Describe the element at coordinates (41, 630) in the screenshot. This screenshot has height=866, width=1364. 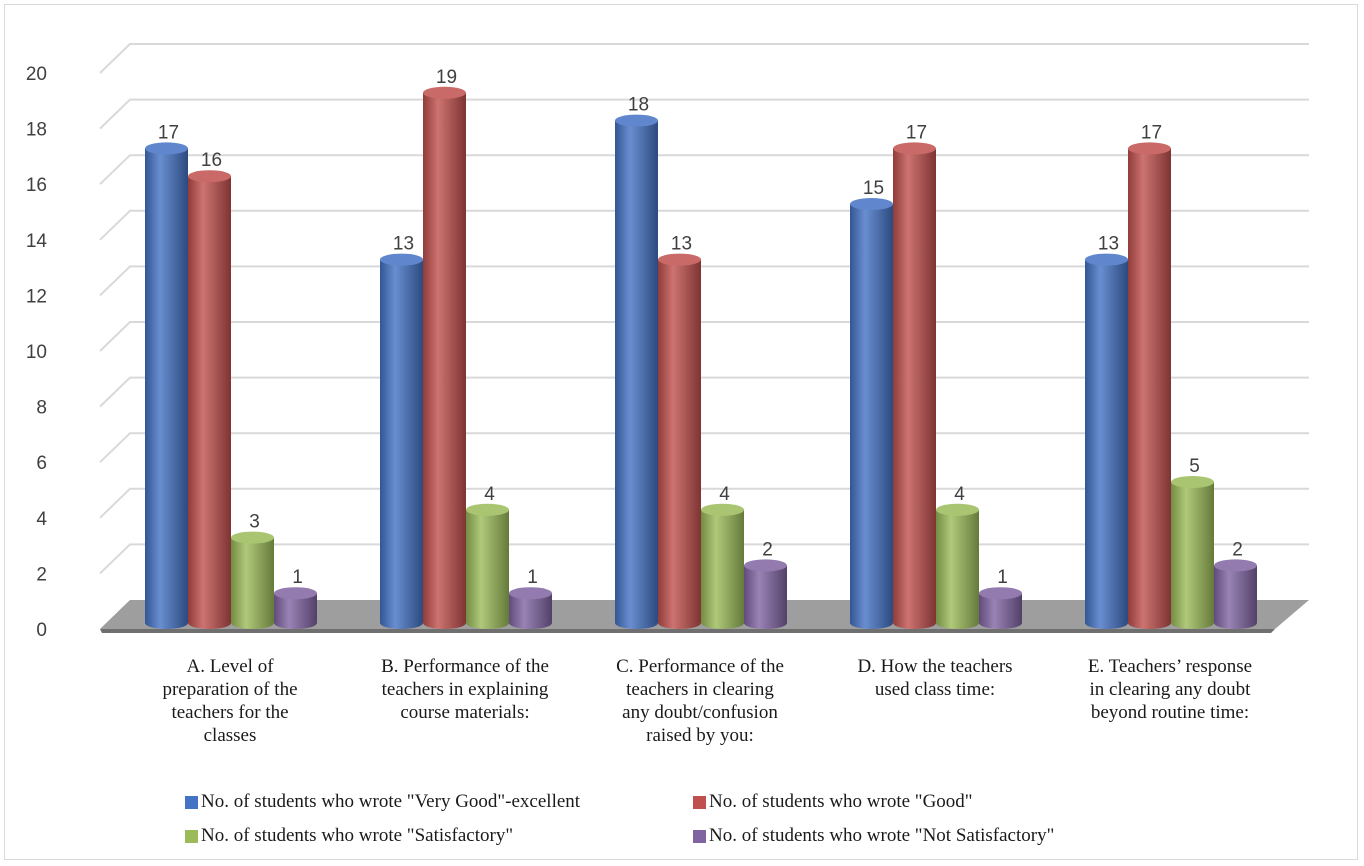
I see `y-tick-label: 0` at that location.